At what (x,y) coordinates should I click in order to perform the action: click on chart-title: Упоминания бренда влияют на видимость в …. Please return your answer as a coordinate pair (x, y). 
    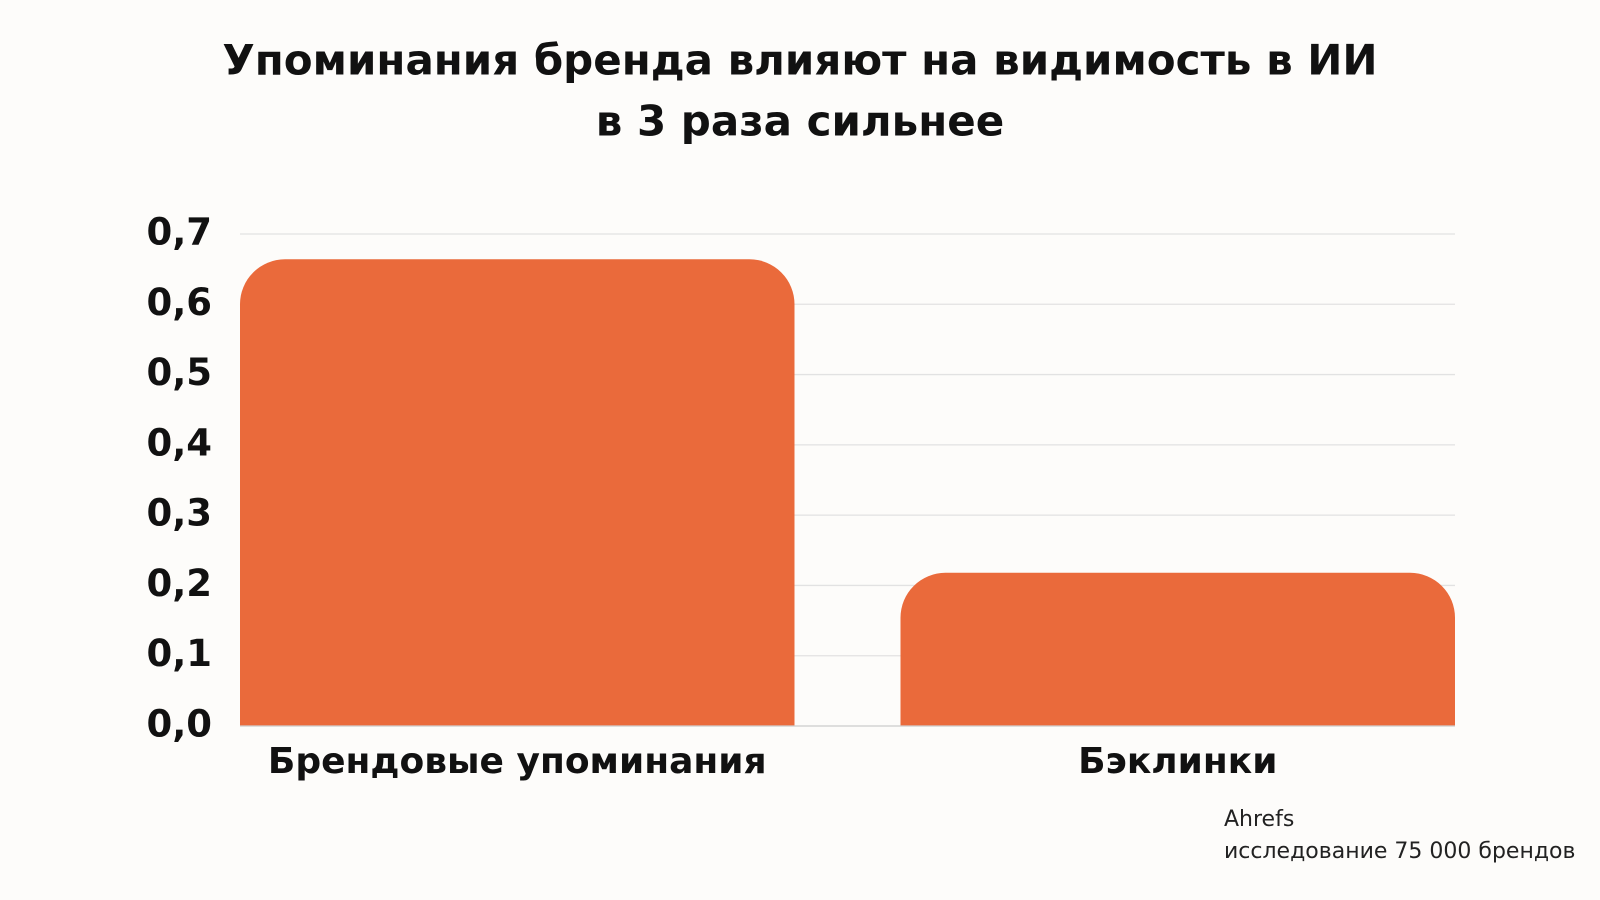
    Looking at the image, I should click on (799, 60).